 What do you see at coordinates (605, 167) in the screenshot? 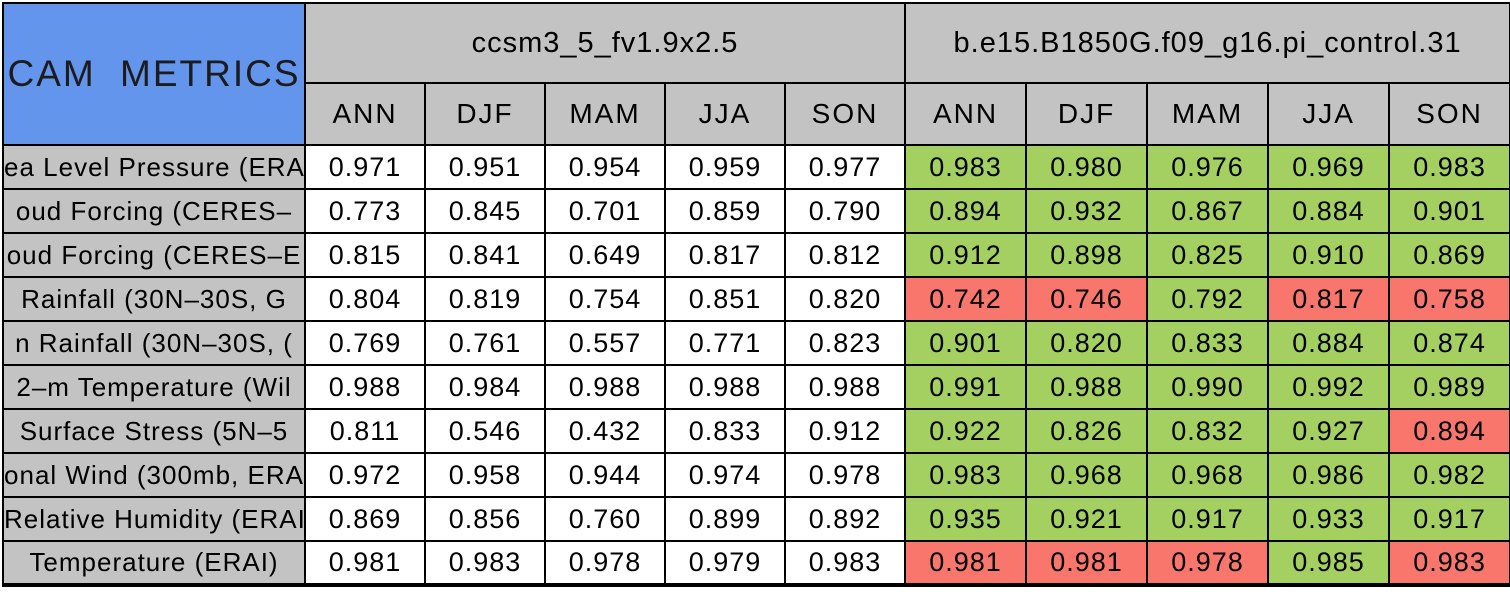
I see `metric-cell-baseline: 0.954` at bounding box center [605, 167].